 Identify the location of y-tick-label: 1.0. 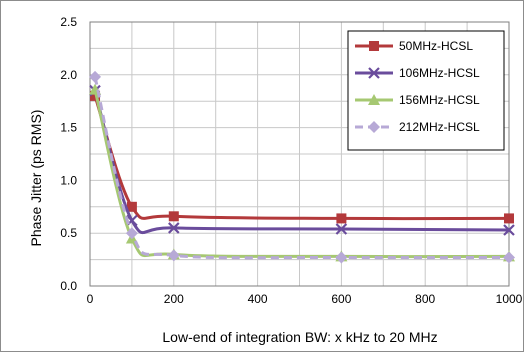
(68, 180).